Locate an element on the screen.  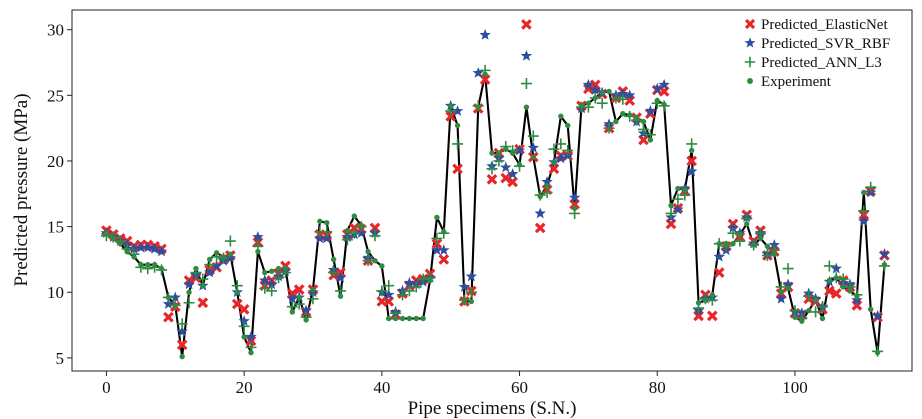
x-axis-label: Pipe specimens (S.N.) is located at coordinates (492, 408).